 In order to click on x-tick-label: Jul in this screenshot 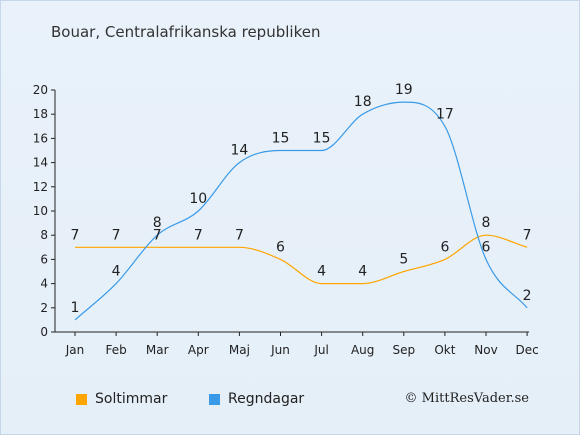, I will do `click(320, 350)`.